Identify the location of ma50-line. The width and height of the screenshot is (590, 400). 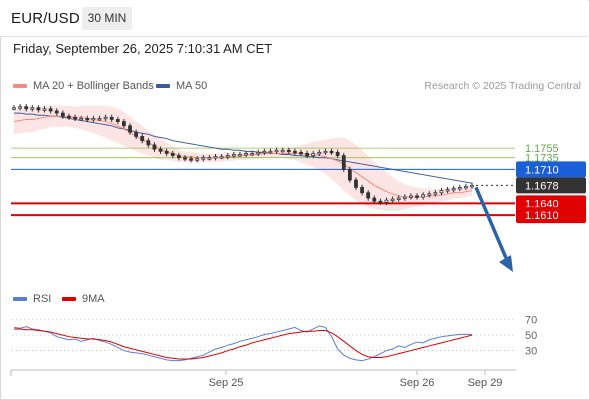
(243, 148).